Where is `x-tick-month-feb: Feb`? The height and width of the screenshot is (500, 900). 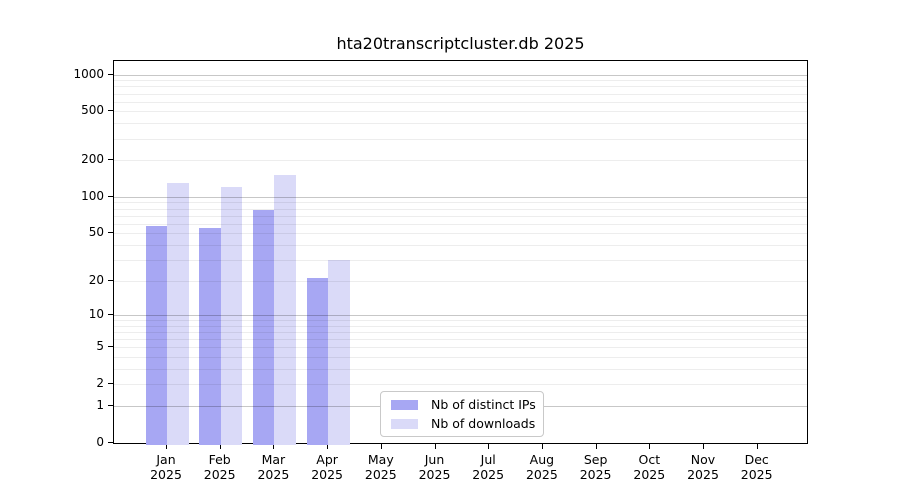 x-tick-month-feb: Feb is located at coordinates (219, 459).